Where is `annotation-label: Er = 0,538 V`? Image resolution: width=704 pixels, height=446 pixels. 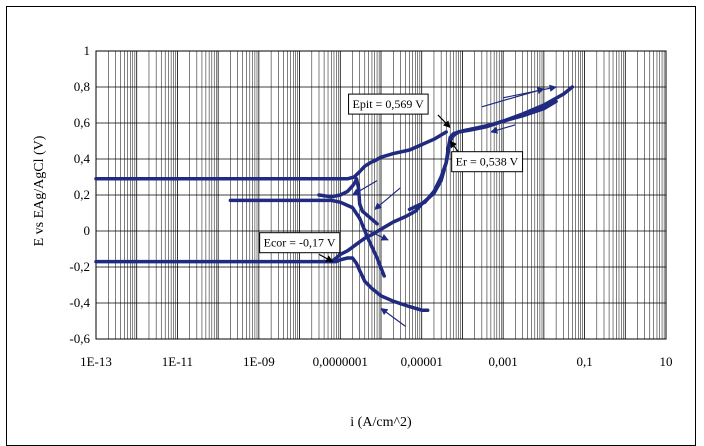 annotation-label: Er = 0,538 V is located at coordinates (487, 162).